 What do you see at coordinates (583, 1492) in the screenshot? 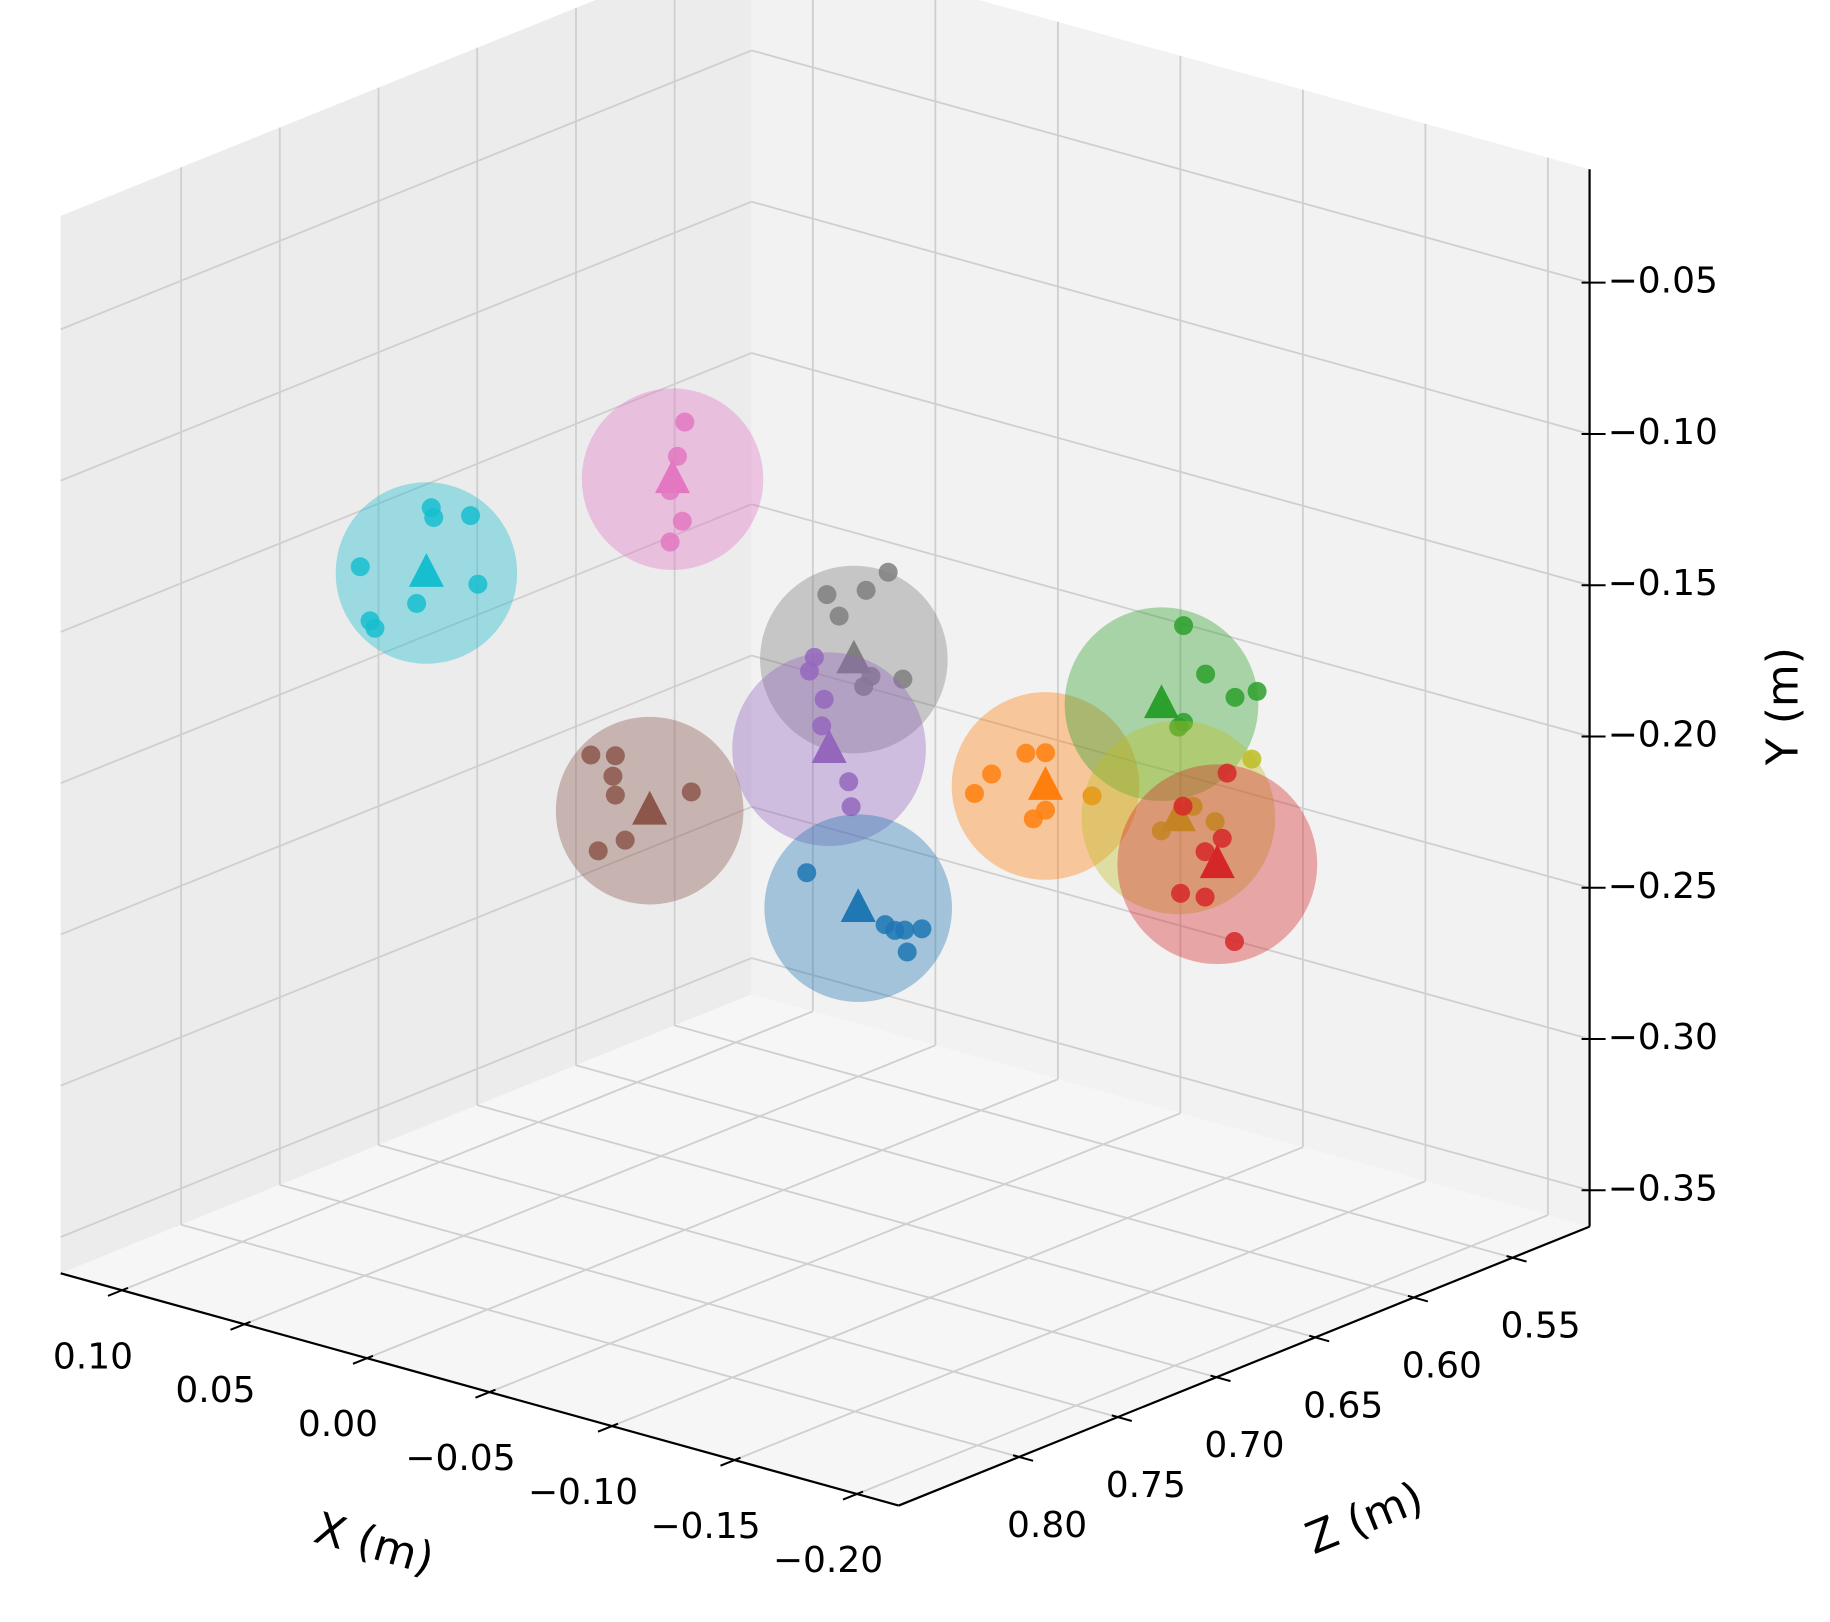
I see `x-tick-label: −0.10` at bounding box center [583, 1492].